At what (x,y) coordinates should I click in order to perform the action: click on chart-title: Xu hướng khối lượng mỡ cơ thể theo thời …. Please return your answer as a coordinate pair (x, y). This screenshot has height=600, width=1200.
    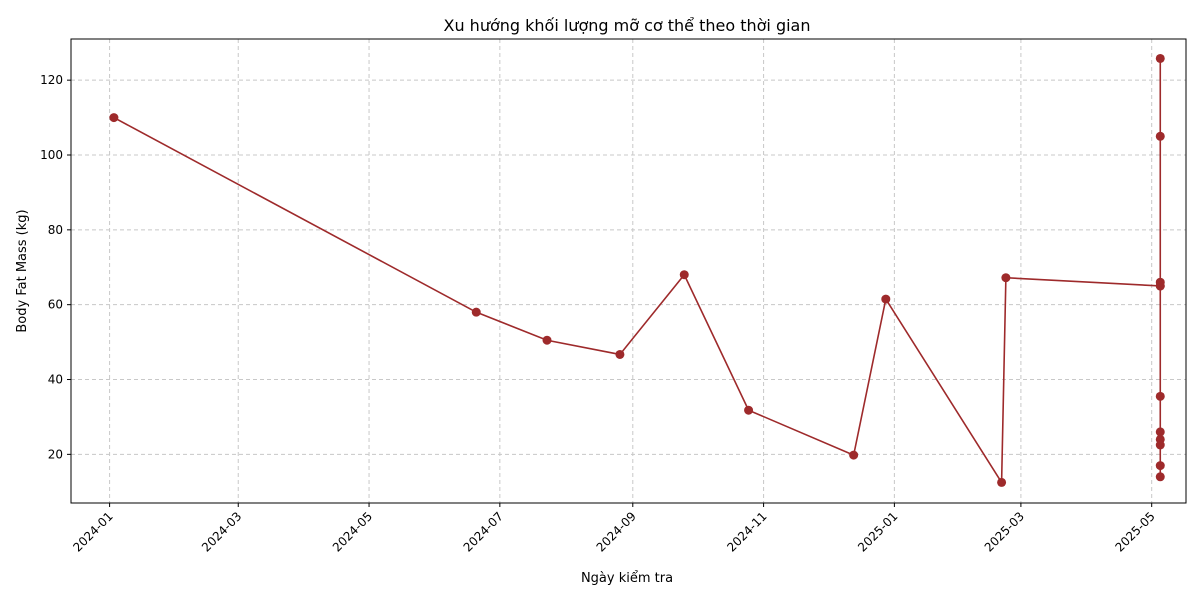
    Looking at the image, I should click on (626, 25).